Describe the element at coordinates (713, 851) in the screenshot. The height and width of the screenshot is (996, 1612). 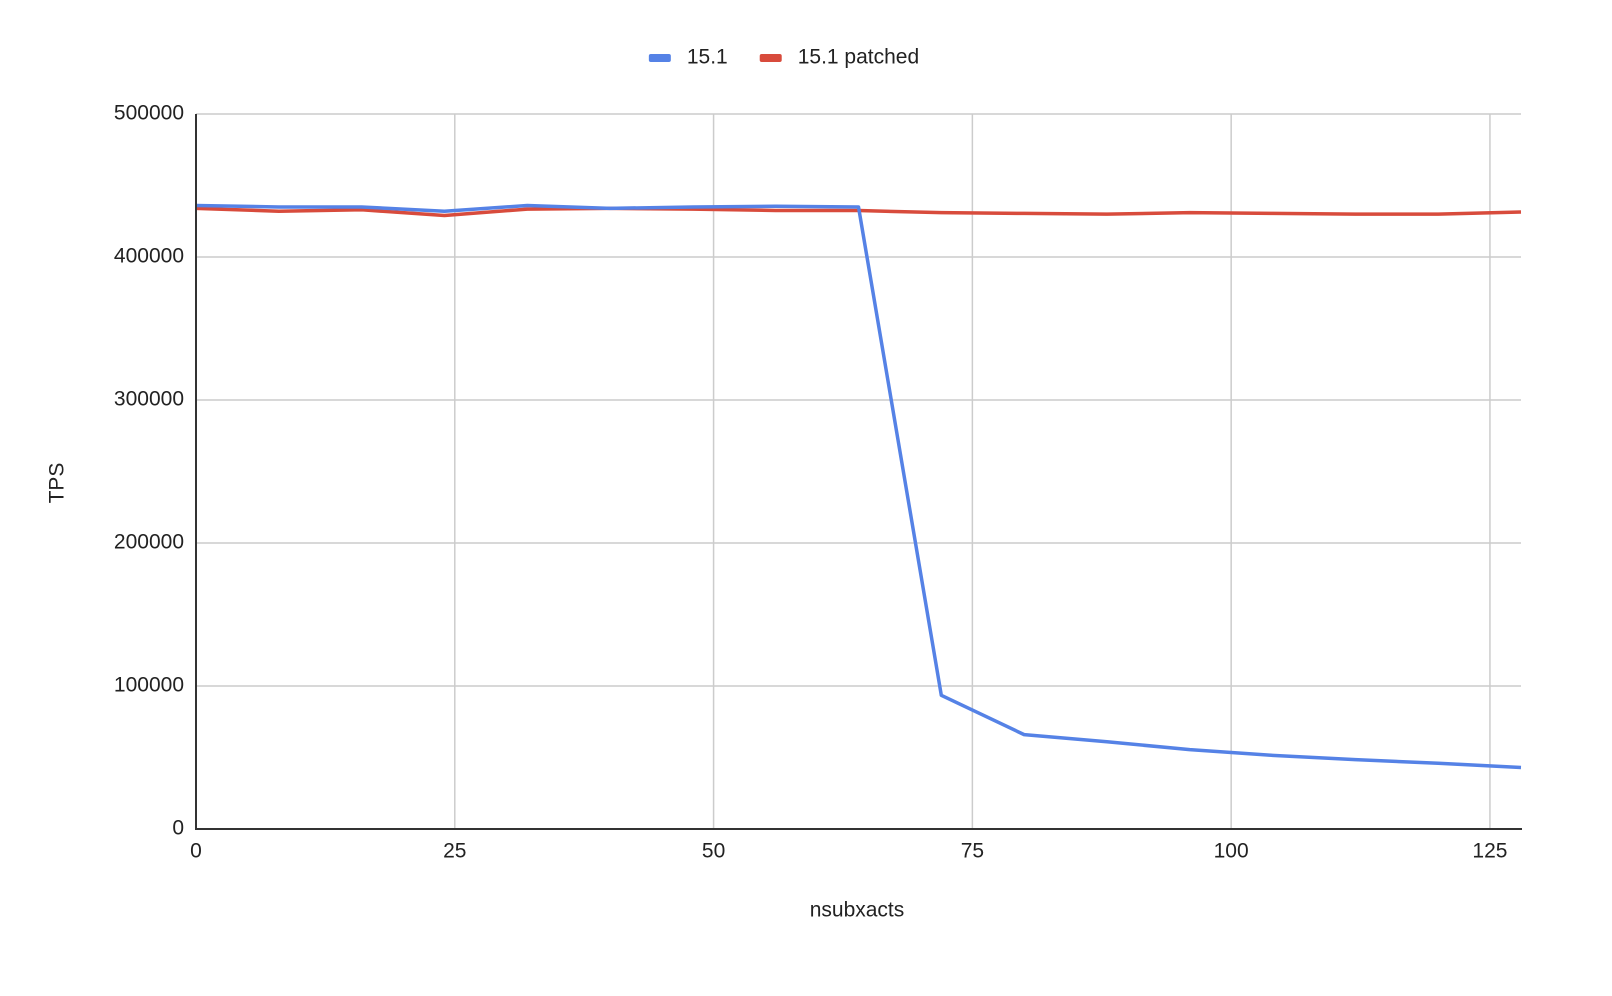
I see `x-tick-label: 50` at that location.